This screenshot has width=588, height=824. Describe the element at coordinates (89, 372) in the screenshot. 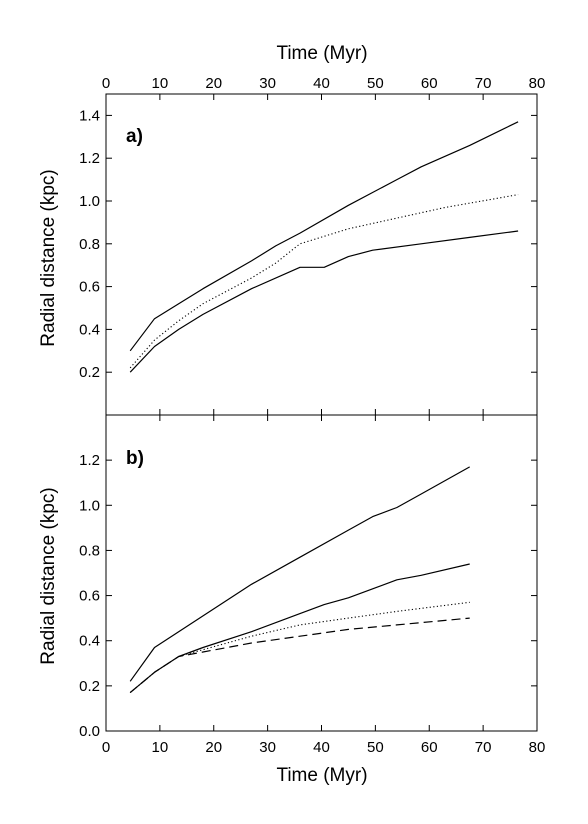

I see `panel-a-y-tick-label: 0.2` at that location.